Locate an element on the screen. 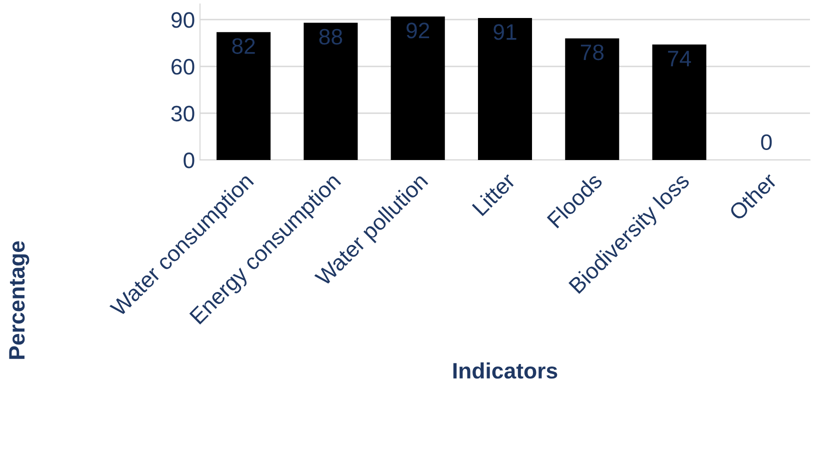 Image resolution: width=817 pixels, height=461 pixels. data-label: 0 is located at coordinates (766, 142).